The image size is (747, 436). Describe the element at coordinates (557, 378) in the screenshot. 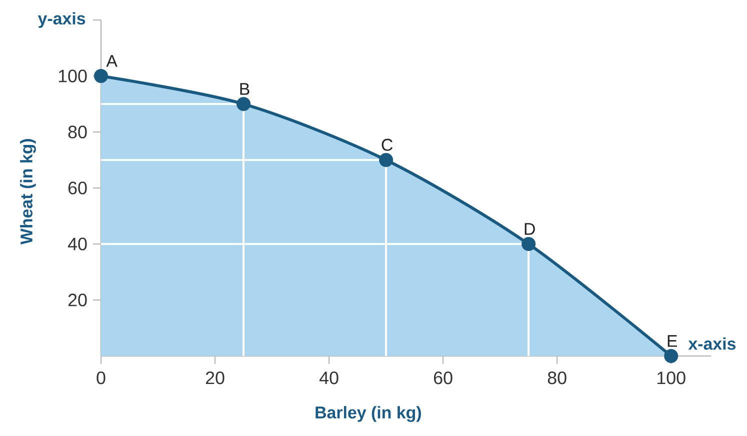

I see `x-tick-label: 80` at that location.